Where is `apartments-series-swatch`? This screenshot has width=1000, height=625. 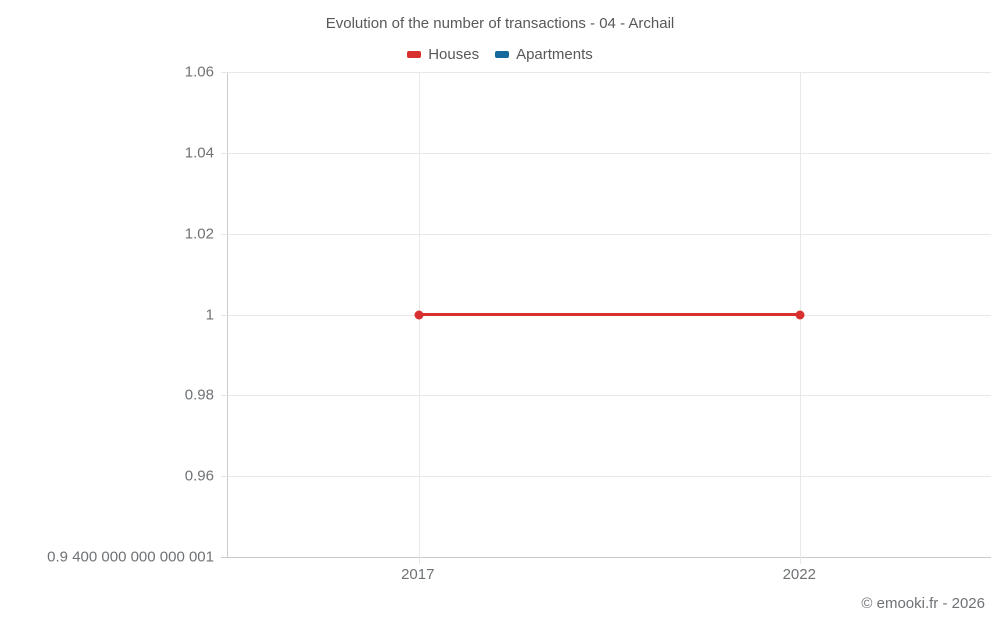 apartments-series-swatch is located at coordinates (502, 54).